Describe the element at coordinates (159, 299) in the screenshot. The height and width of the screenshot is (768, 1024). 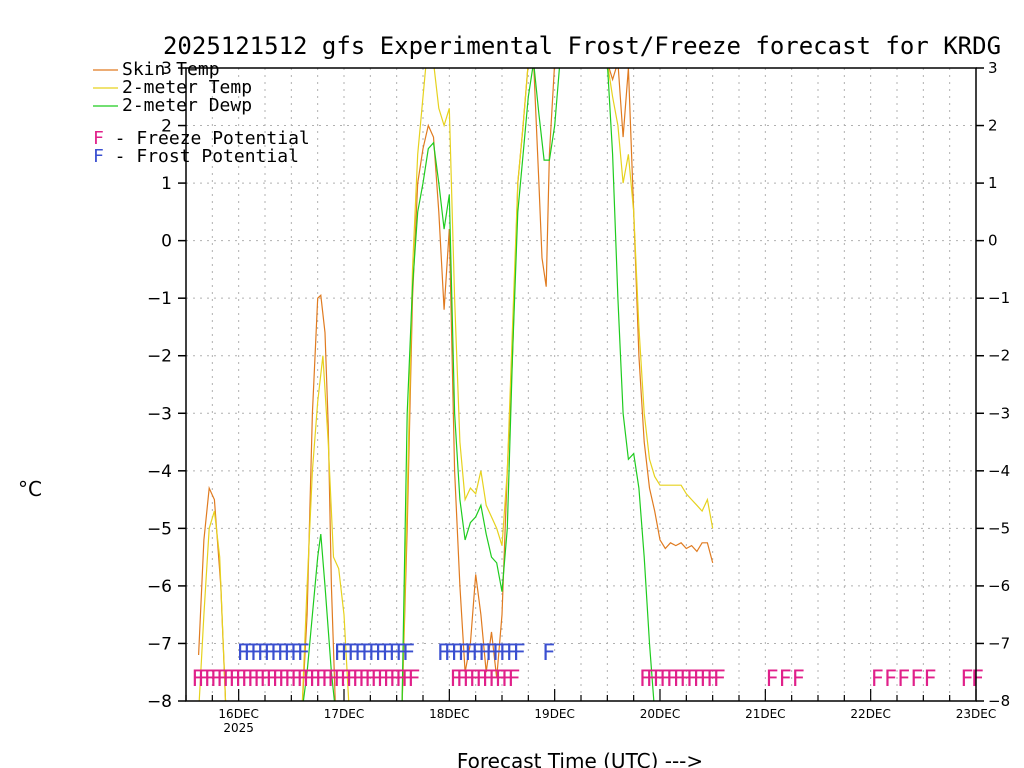
I see `y-tick-label-left: −1` at that location.